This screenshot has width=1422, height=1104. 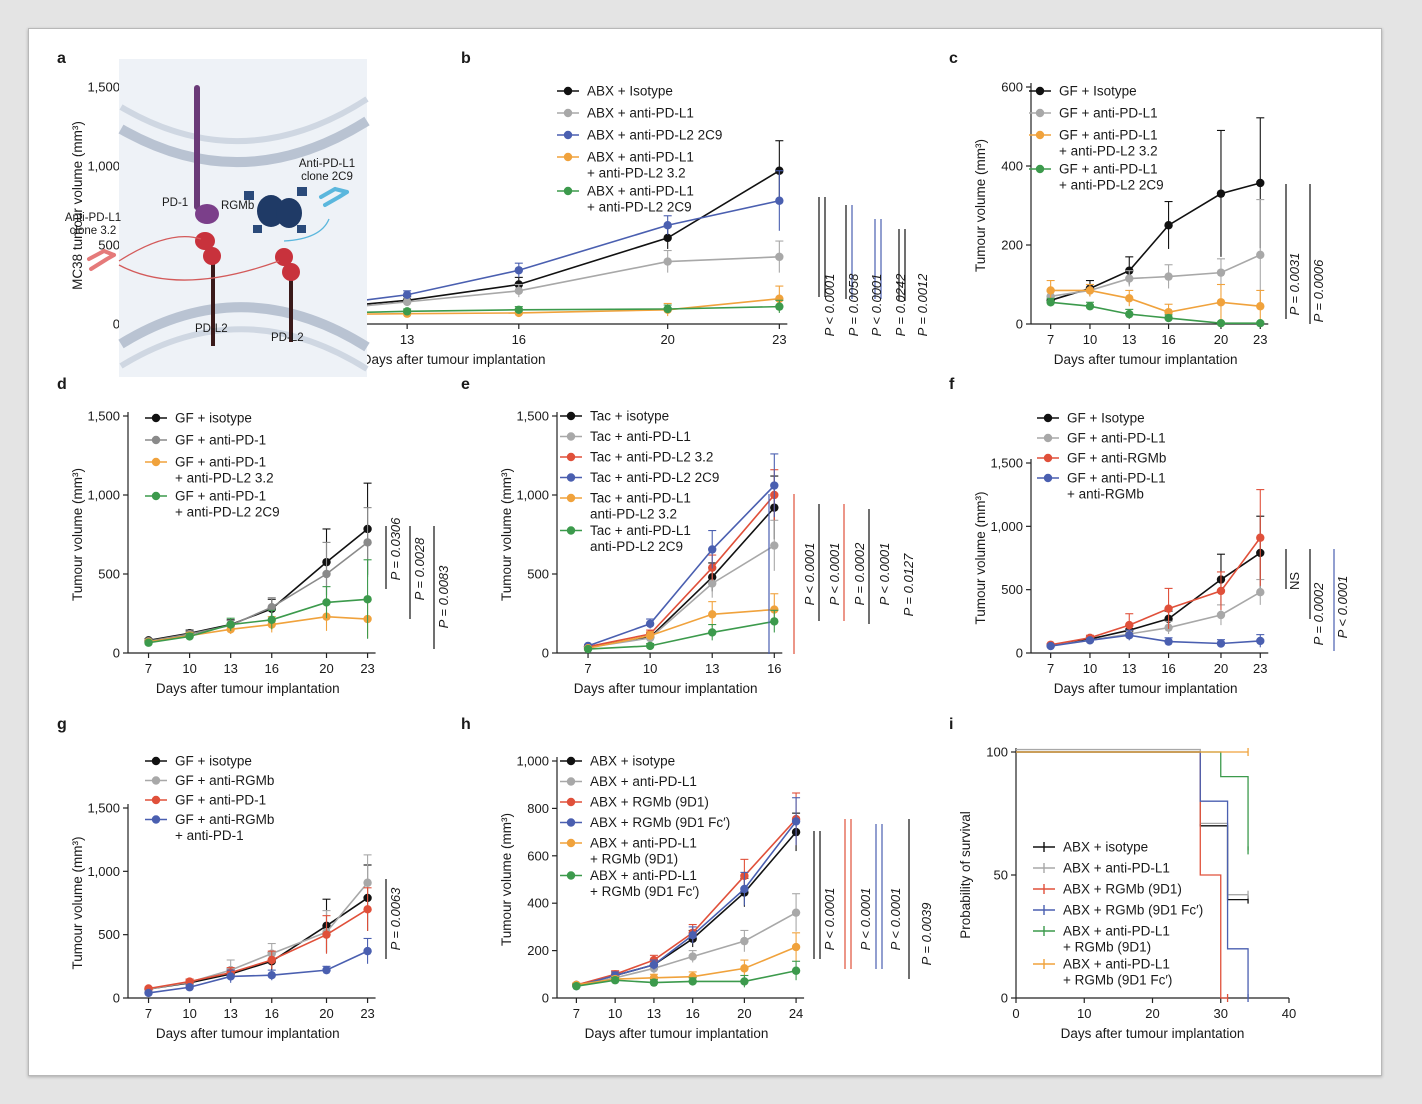 I want to click on rgmb-domain-right, so click(x=289, y=213).